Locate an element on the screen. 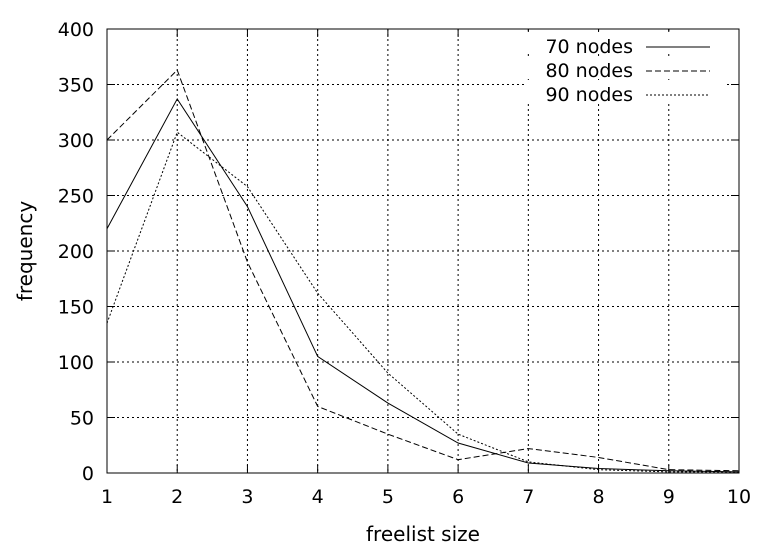  x-tick-label: 7 is located at coordinates (528, 497).